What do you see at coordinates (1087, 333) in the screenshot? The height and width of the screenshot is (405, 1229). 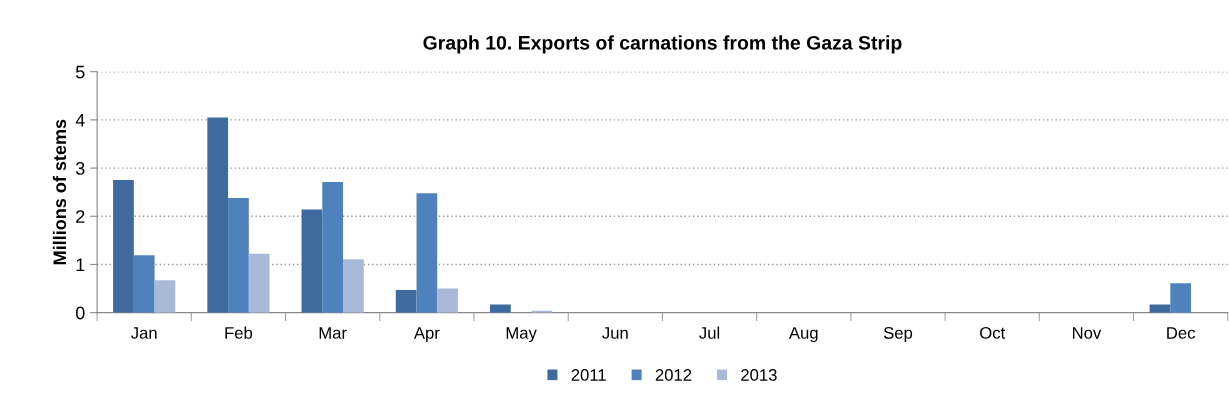 I see `x-tick-label: Nov` at bounding box center [1087, 333].